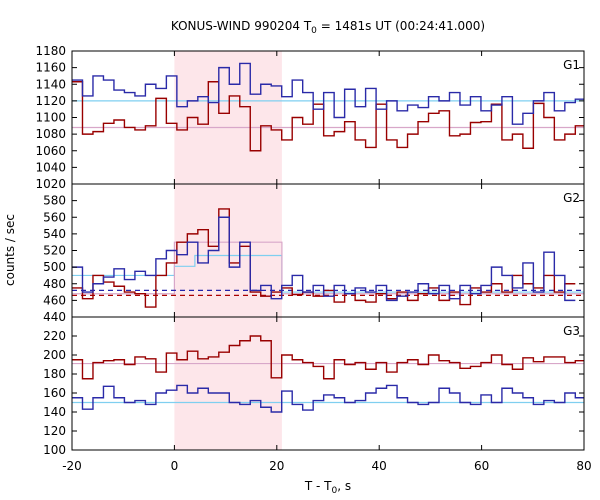 The width and height of the screenshot is (600, 500). I want to click on x-tick-label: 20, so click(276, 466).